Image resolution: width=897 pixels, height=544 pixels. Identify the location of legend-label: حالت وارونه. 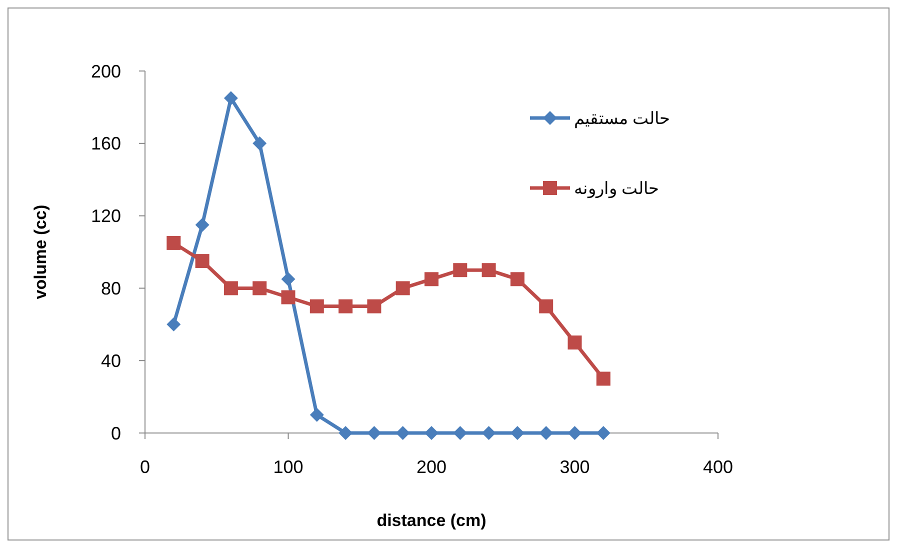
(617, 188).